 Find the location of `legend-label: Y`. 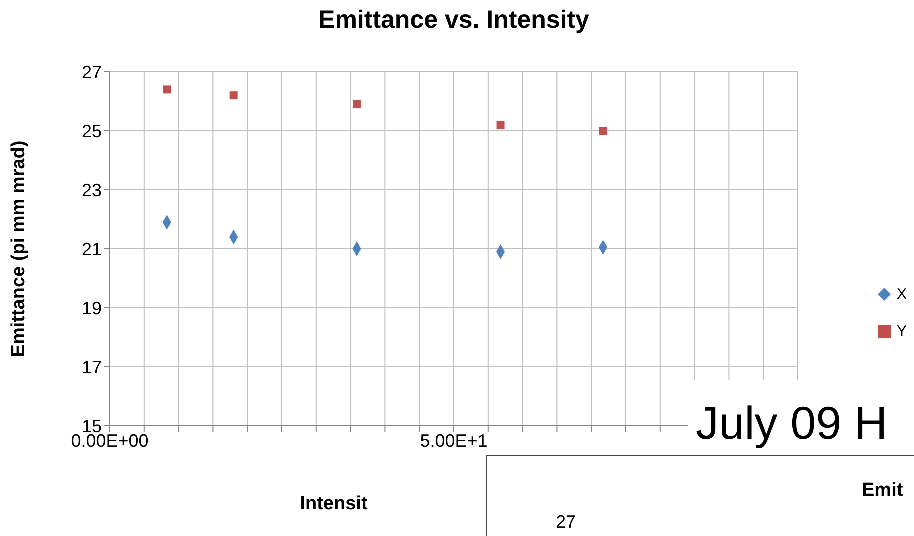

legend-label: Y is located at coordinates (902, 331).